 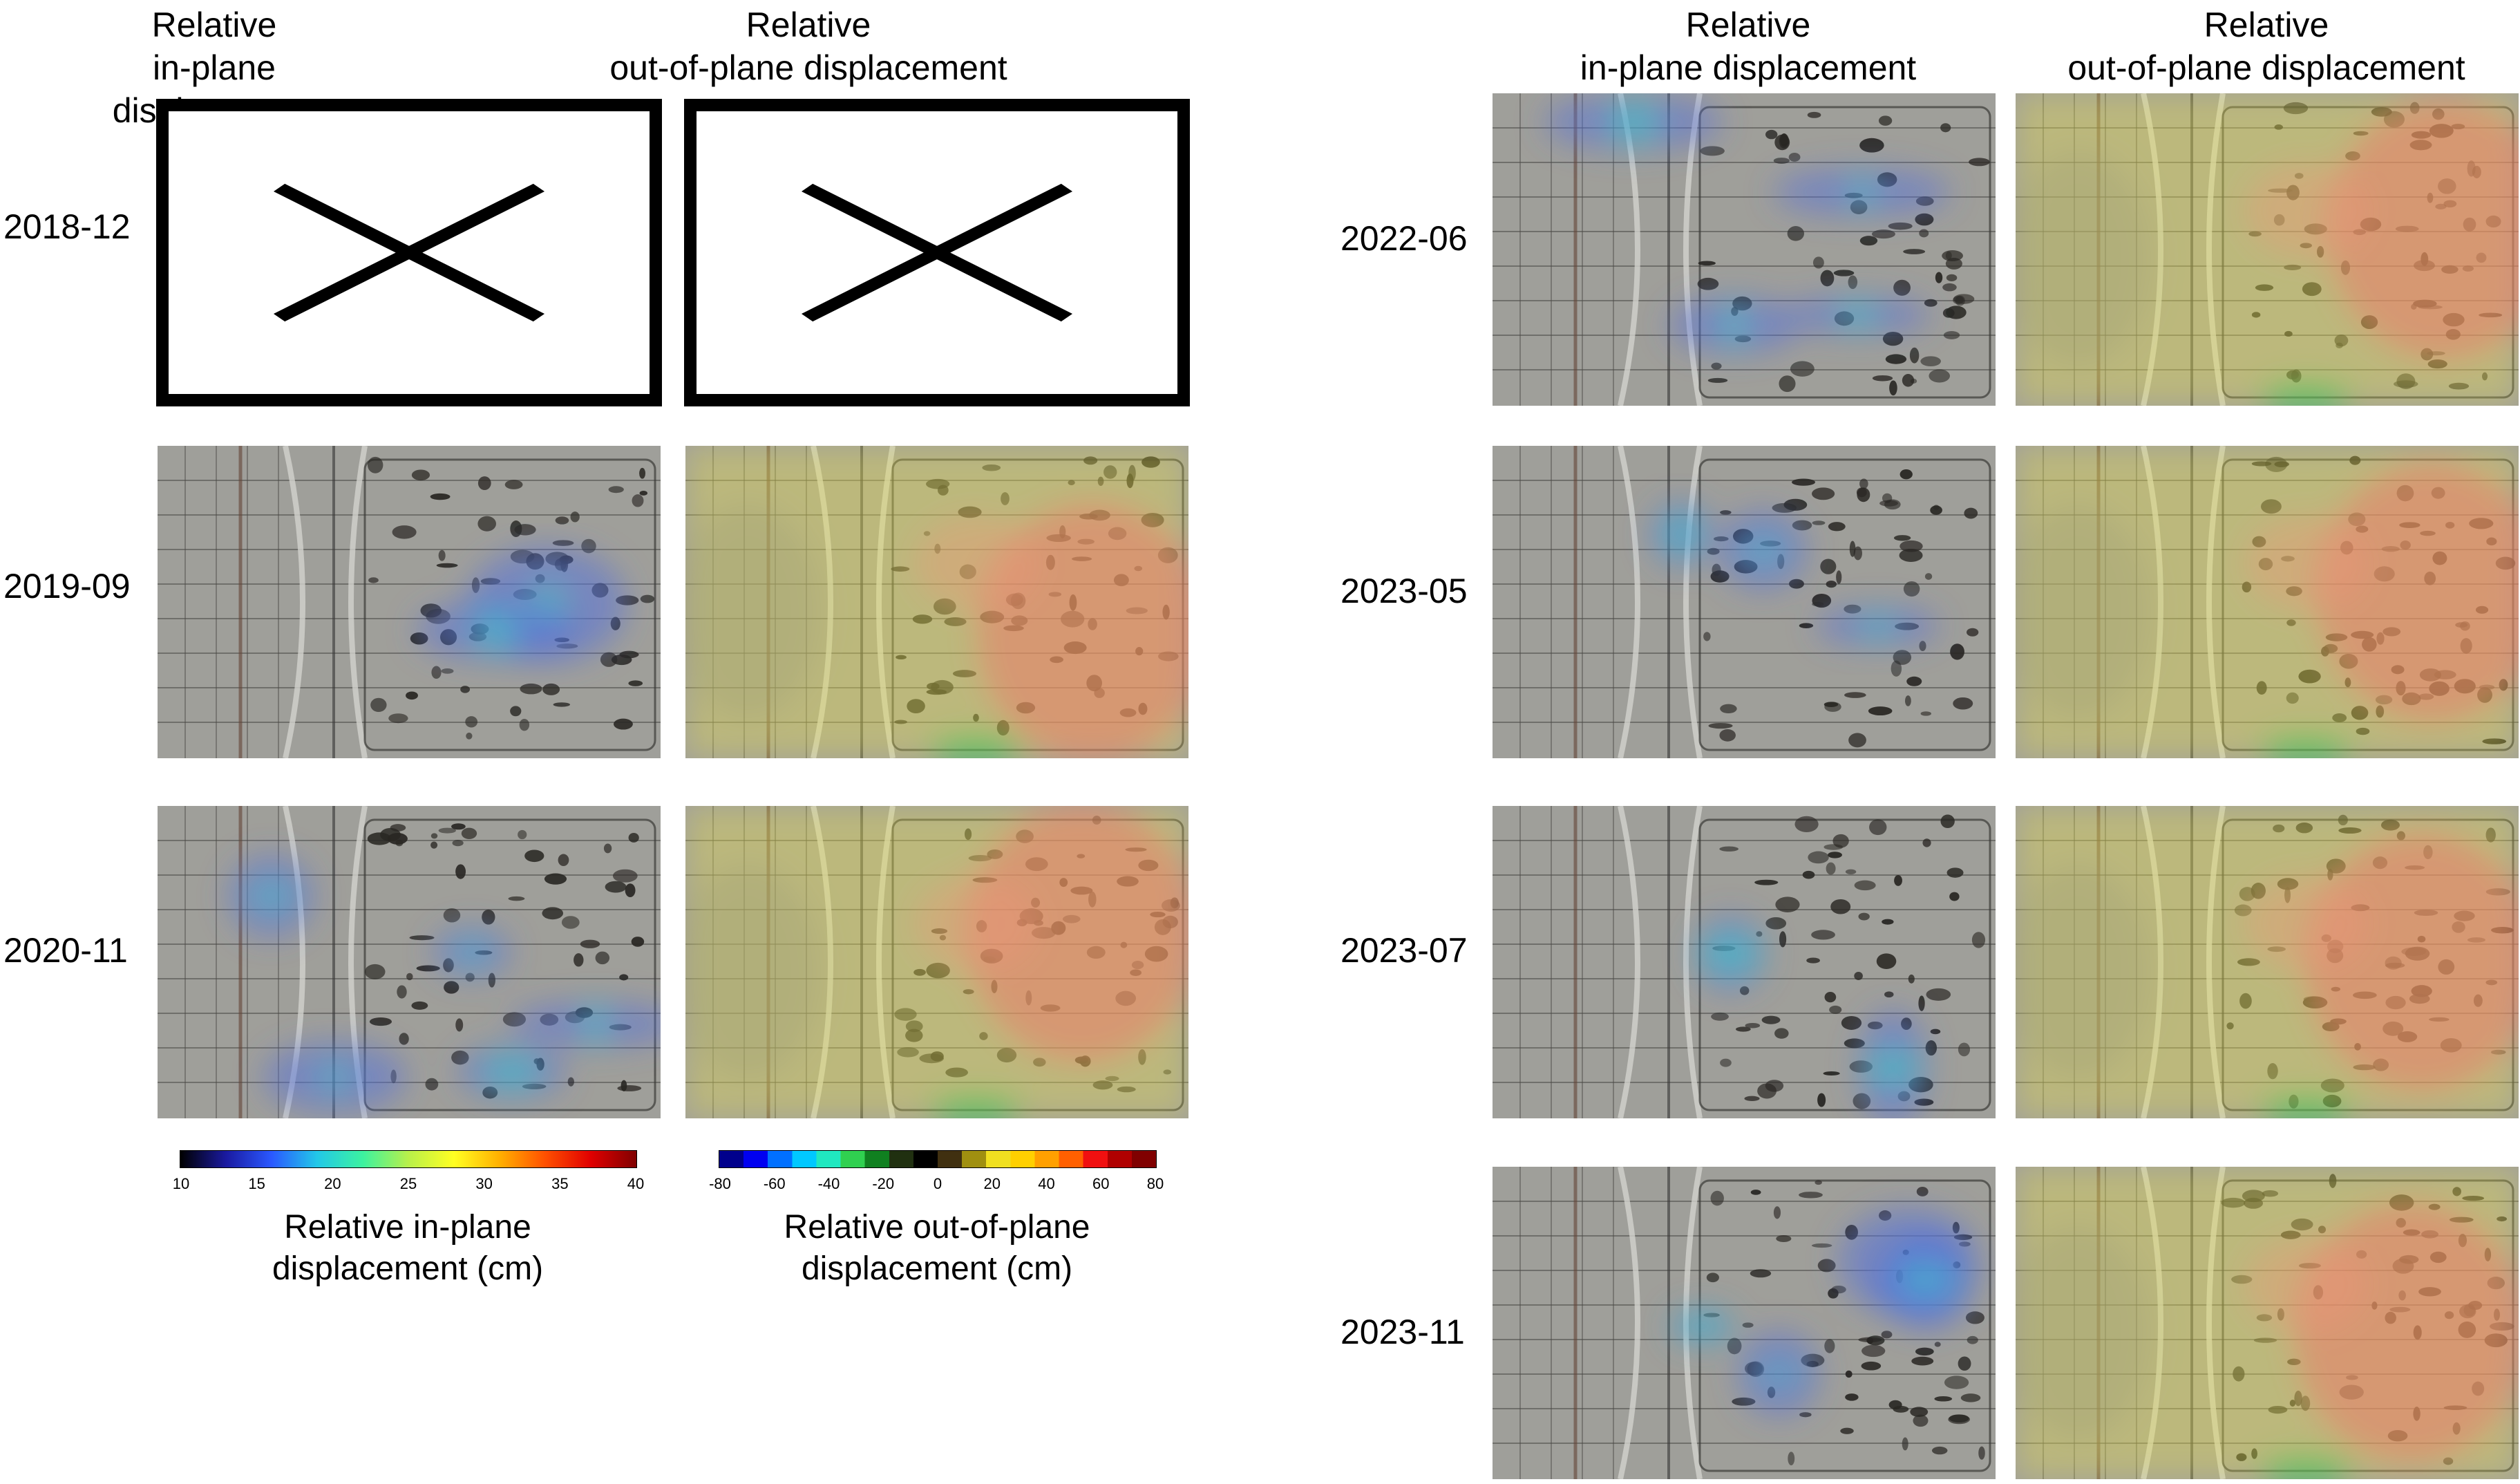 What do you see at coordinates (1404, 950) in the screenshot?
I see `row-label-2023-07: 2023-07` at bounding box center [1404, 950].